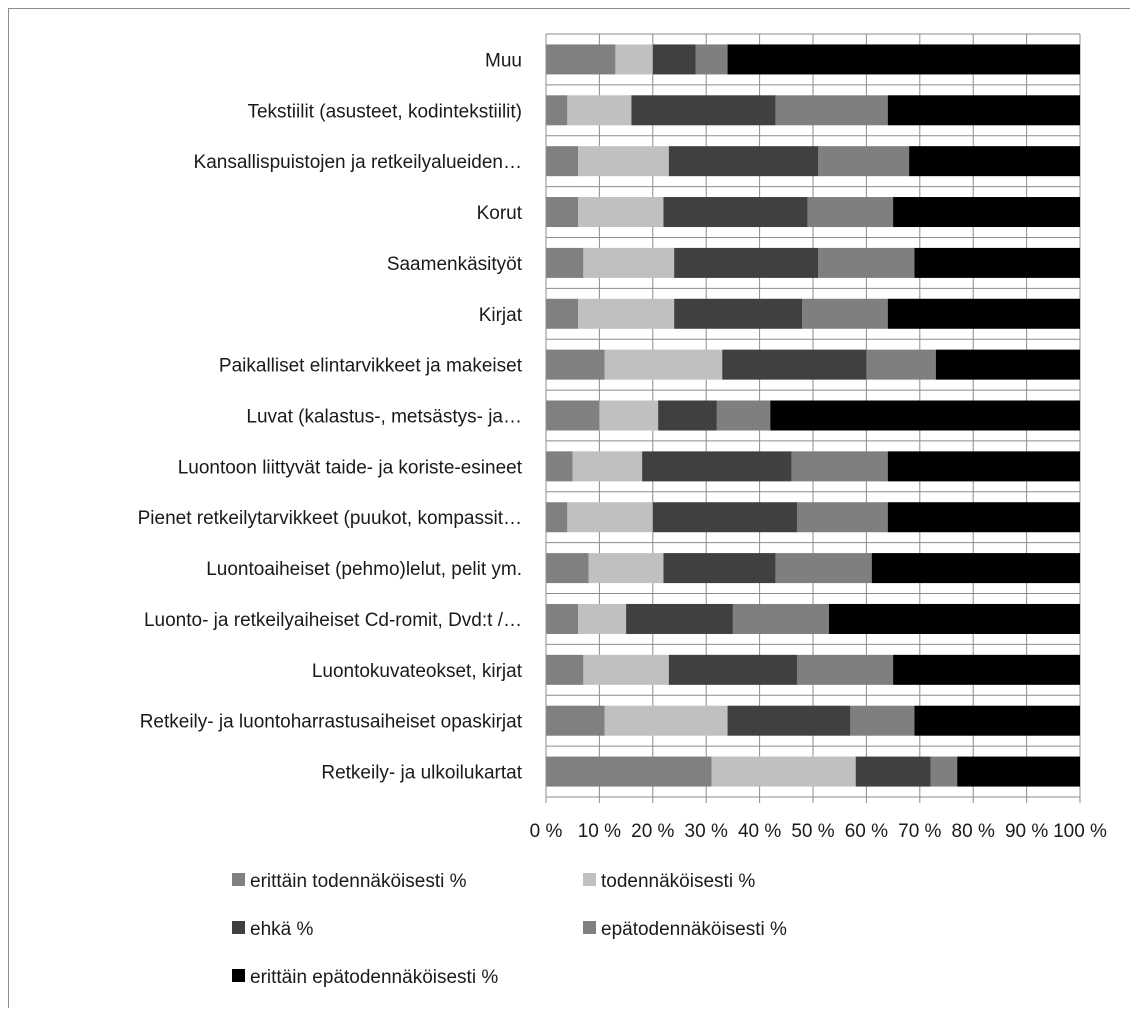 The height and width of the screenshot is (1011, 1134). What do you see at coordinates (455, 264) in the screenshot?
I see `category-label-4: Saamenkäsityöt` at bounding box center [455, 264].